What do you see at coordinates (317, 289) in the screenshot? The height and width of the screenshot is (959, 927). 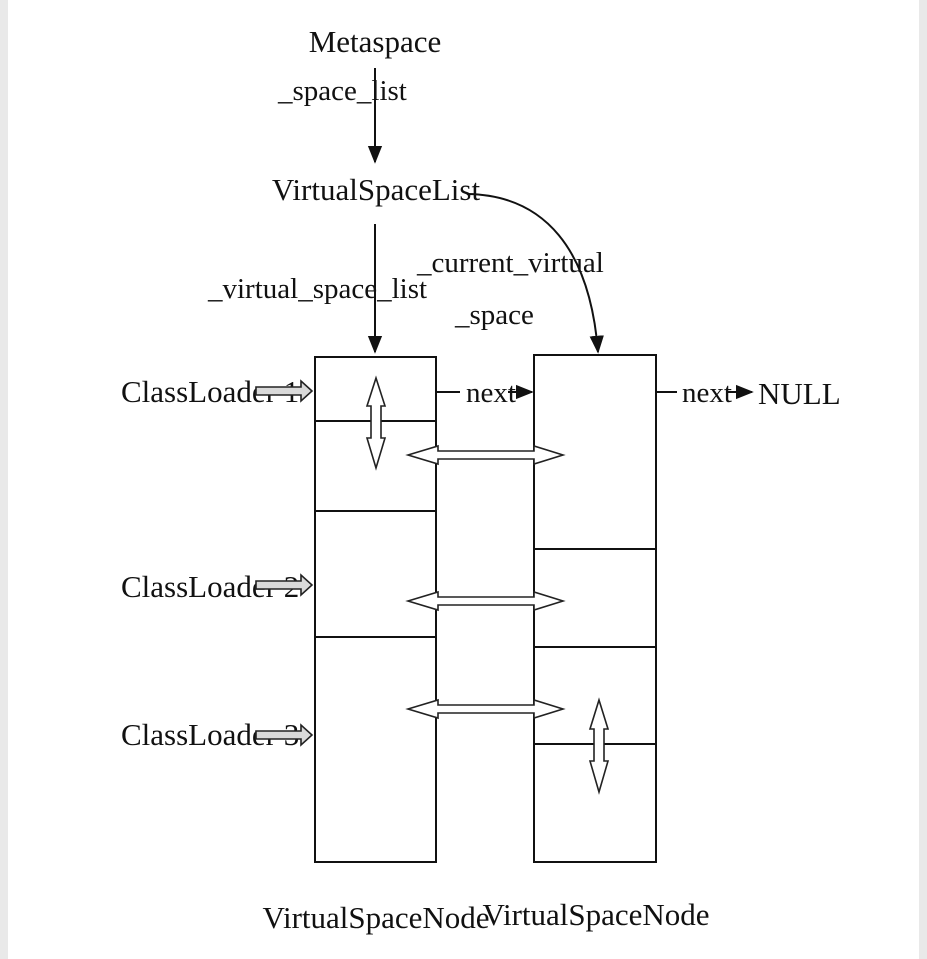 I see `virtual-space-list-field-label: _virtual_space_list` at bounding box center [317, 289].